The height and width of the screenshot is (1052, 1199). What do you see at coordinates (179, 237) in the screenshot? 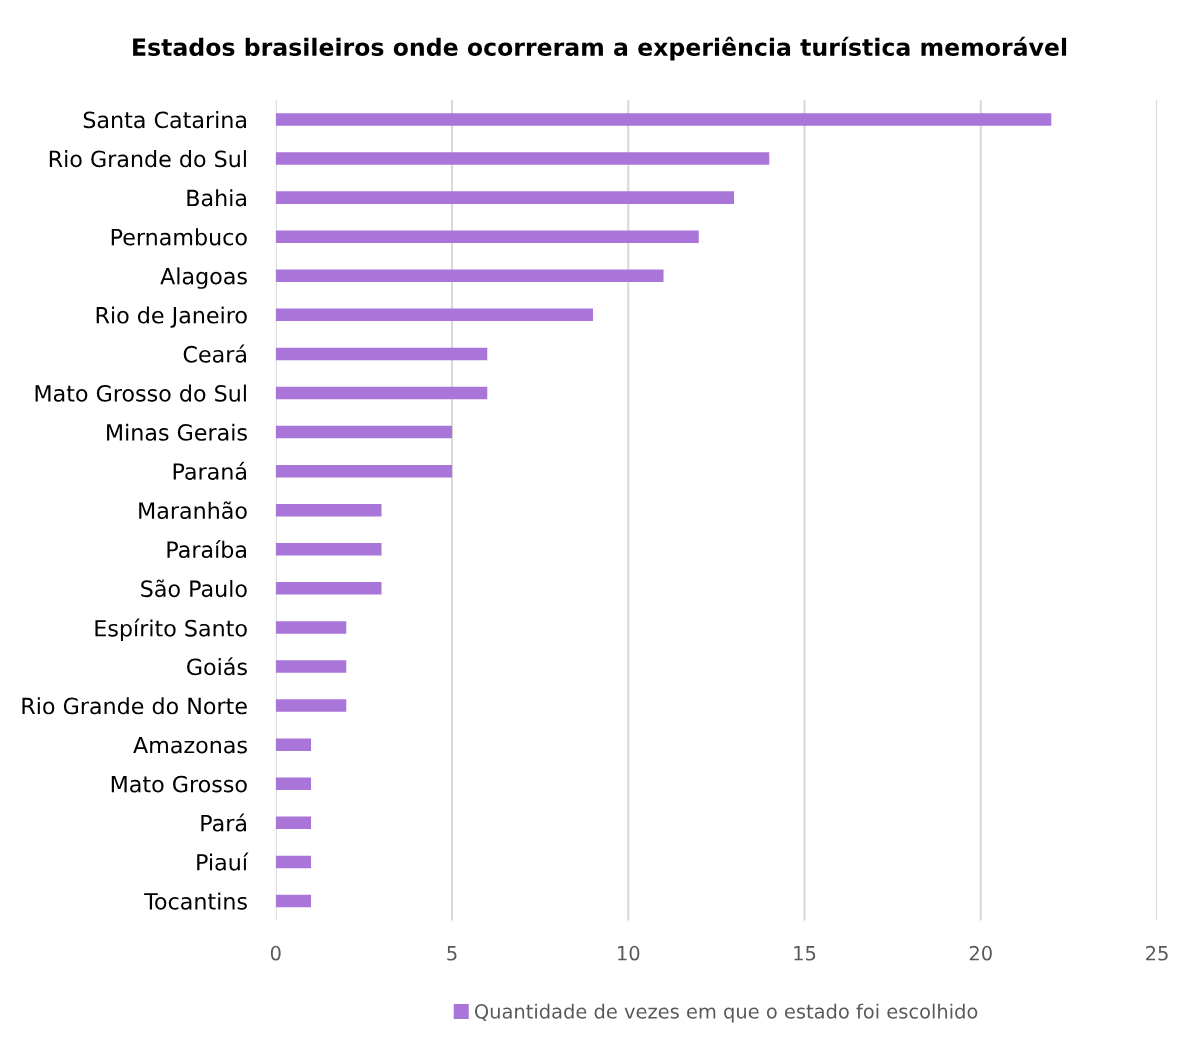
I see `y-tick-label: Pernambuco` at bounding box center [179, 237].